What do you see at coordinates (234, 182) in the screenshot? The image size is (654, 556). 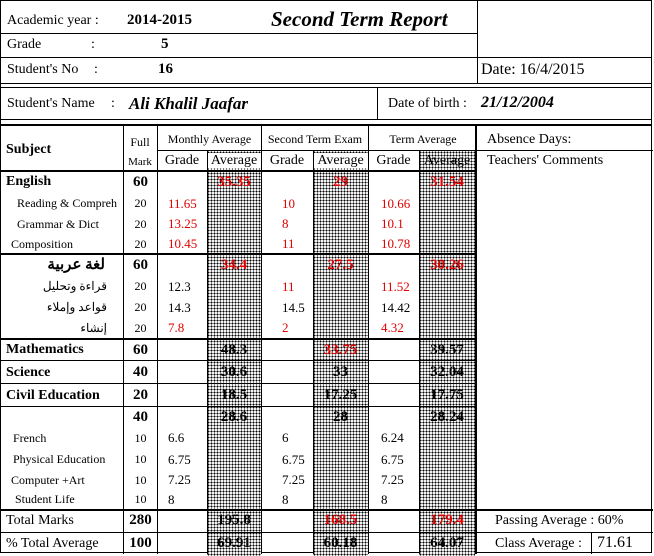 I see `monthly-average: 35.35` at bounding box center [234, 182].